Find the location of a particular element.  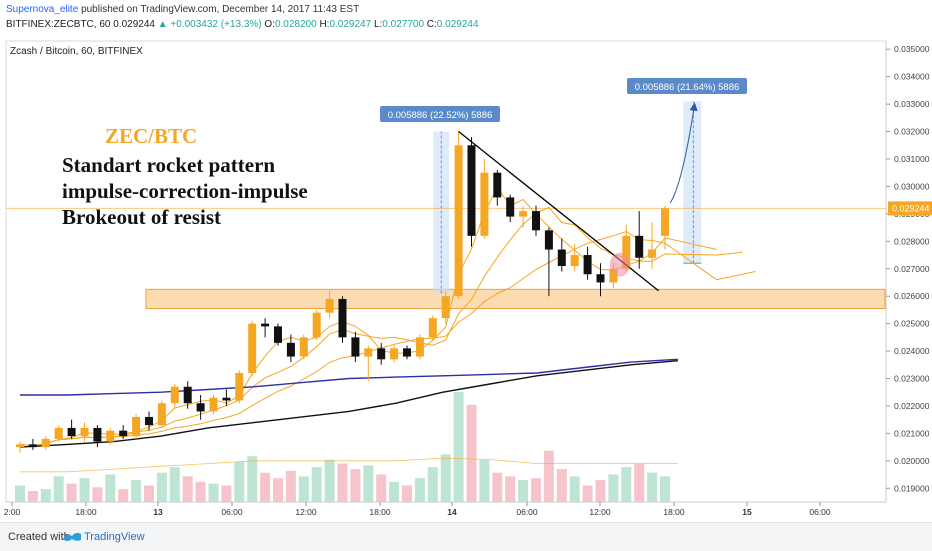

tradingview-brand-link: TradingView is located at coordinates (114, 537).